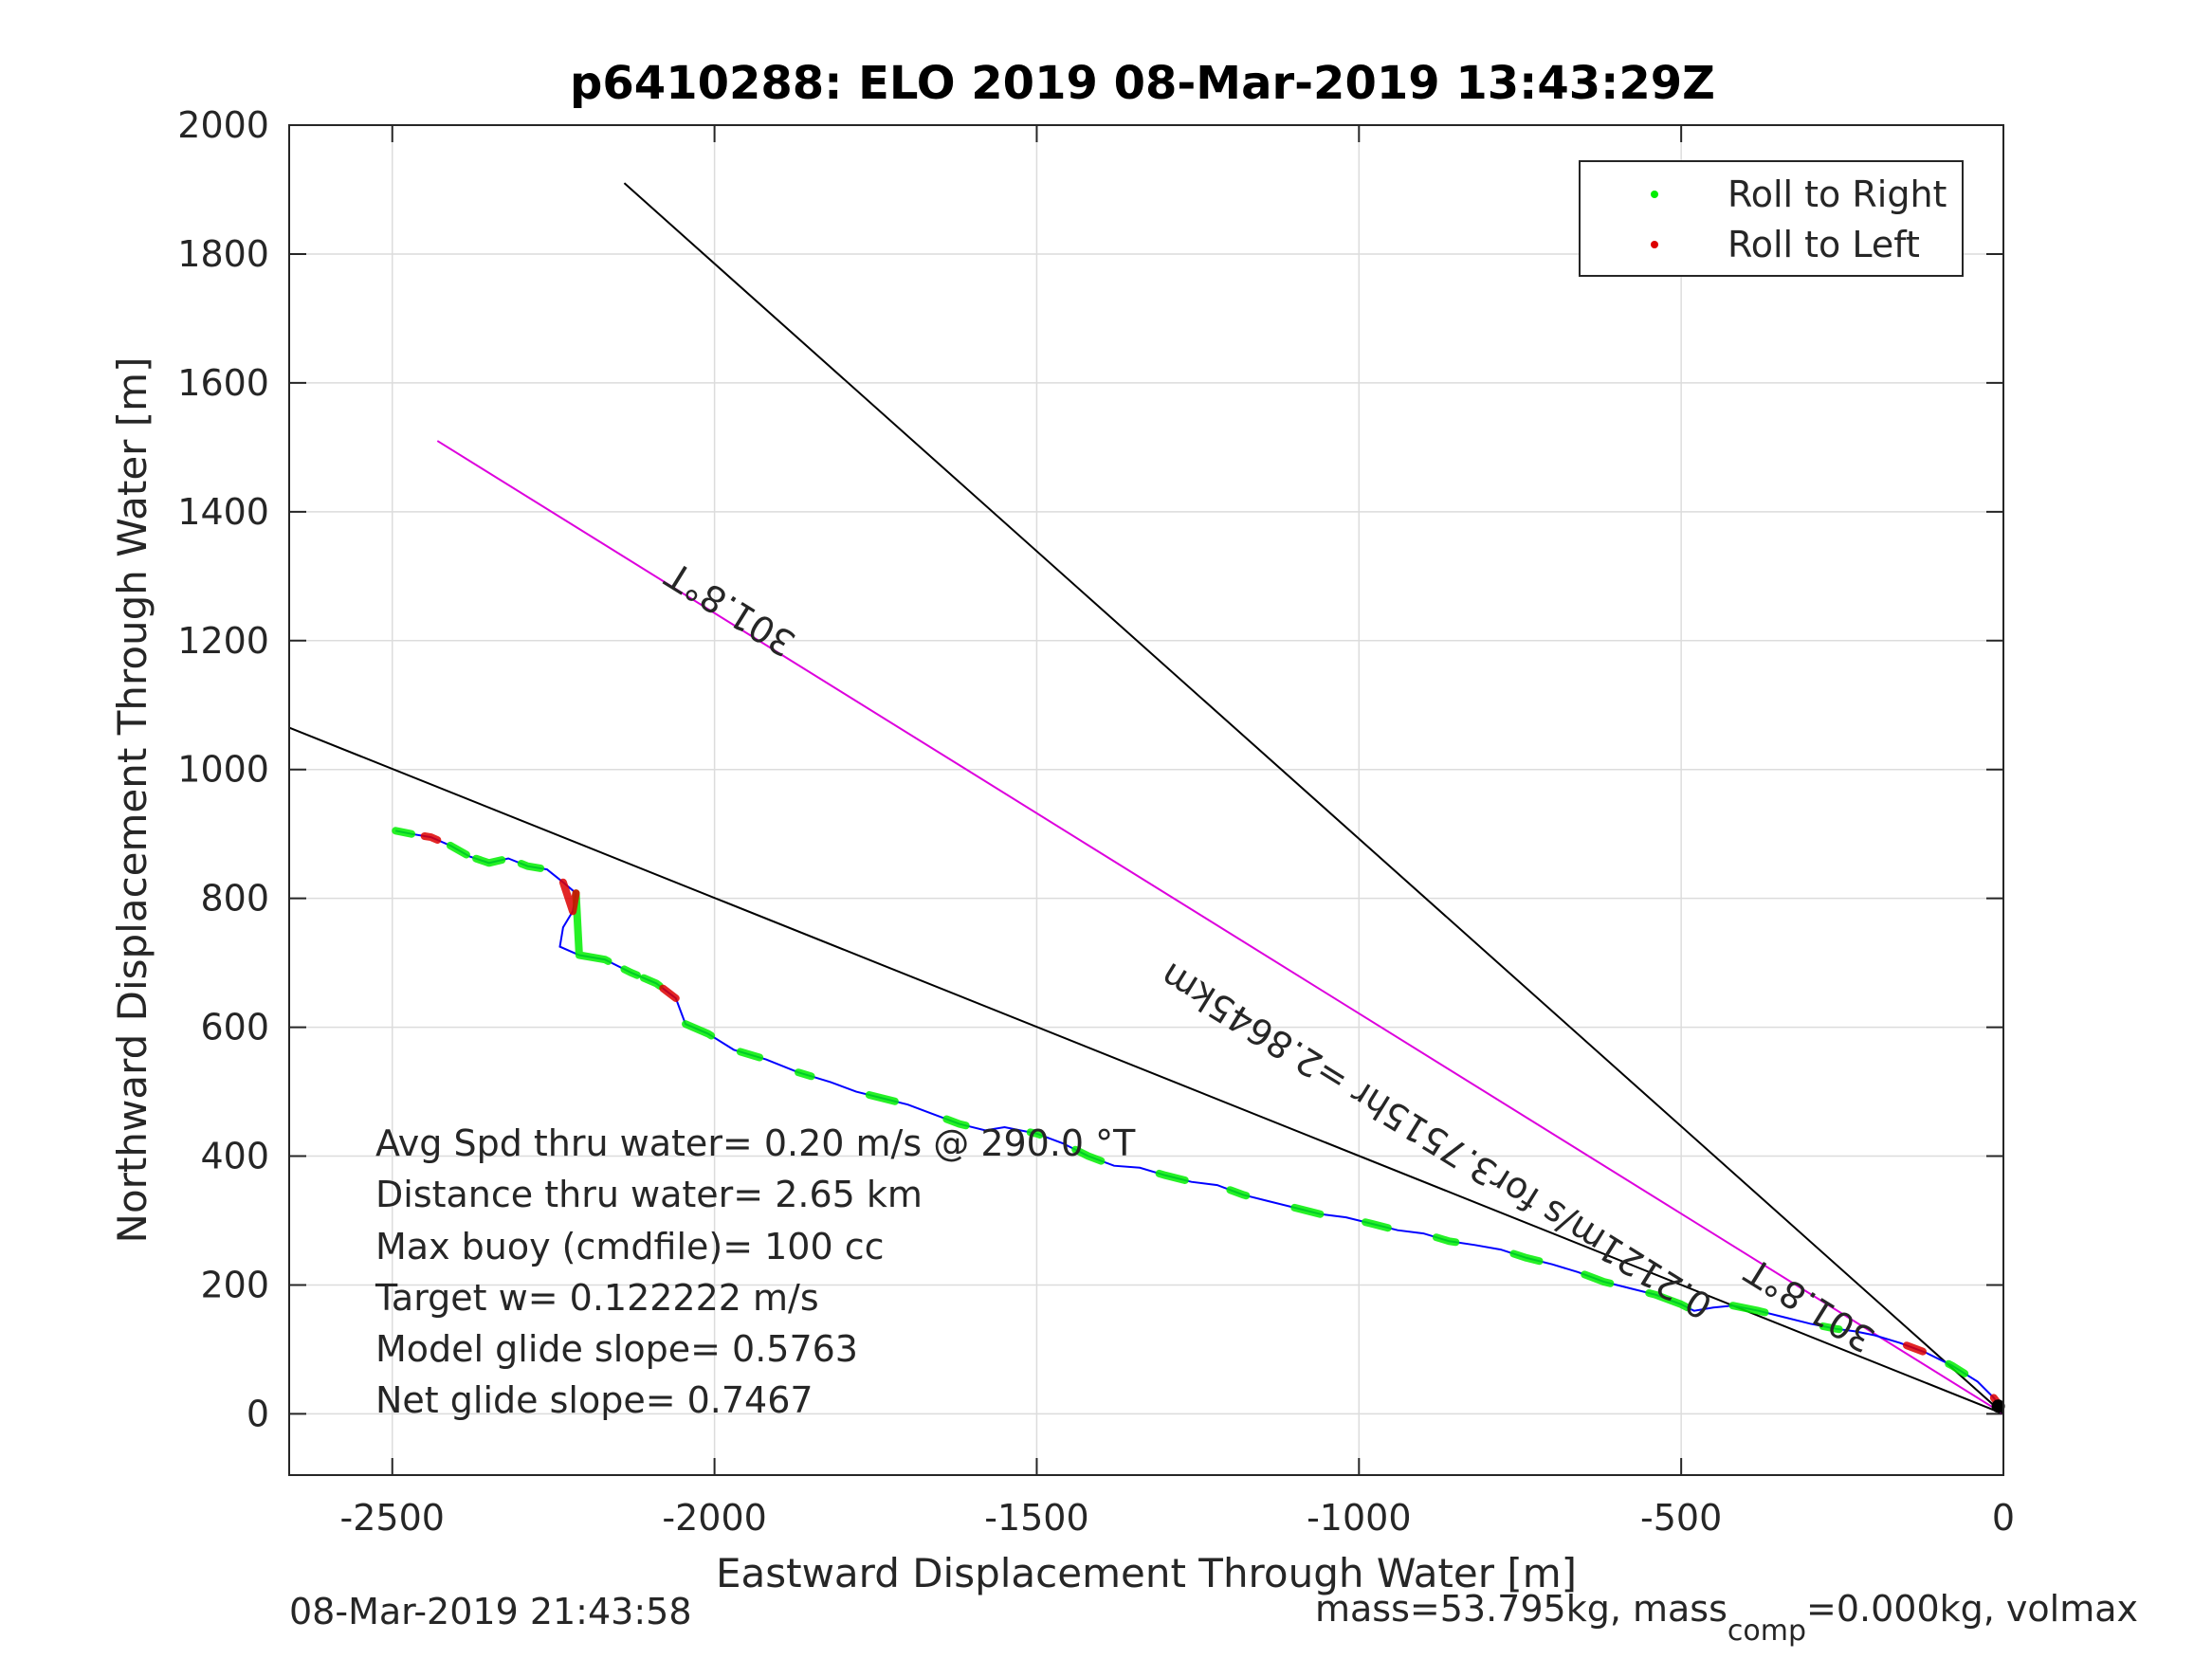 The image size is (2212, 1659). What do you see at coordinates (392, 1518) in the screenshot?
I see `x-tick-label: -2500` at bounding box center [392, 1518].